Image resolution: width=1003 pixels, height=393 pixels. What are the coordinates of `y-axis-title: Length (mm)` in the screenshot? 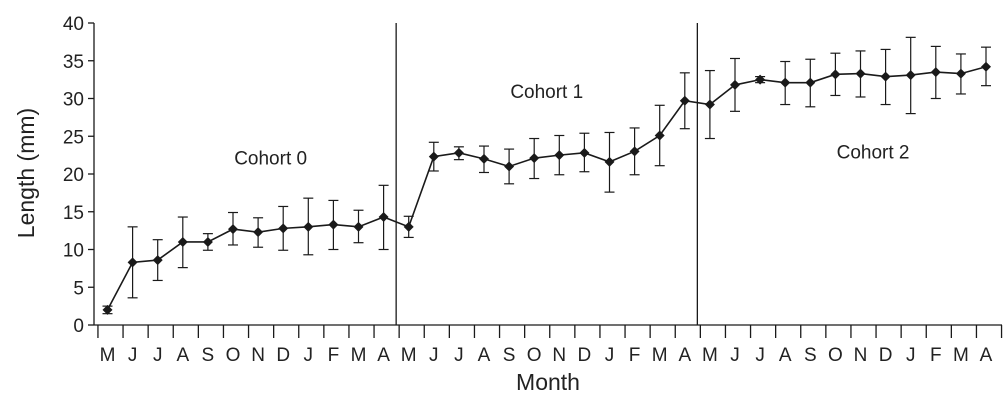 It's located at (26, 173).